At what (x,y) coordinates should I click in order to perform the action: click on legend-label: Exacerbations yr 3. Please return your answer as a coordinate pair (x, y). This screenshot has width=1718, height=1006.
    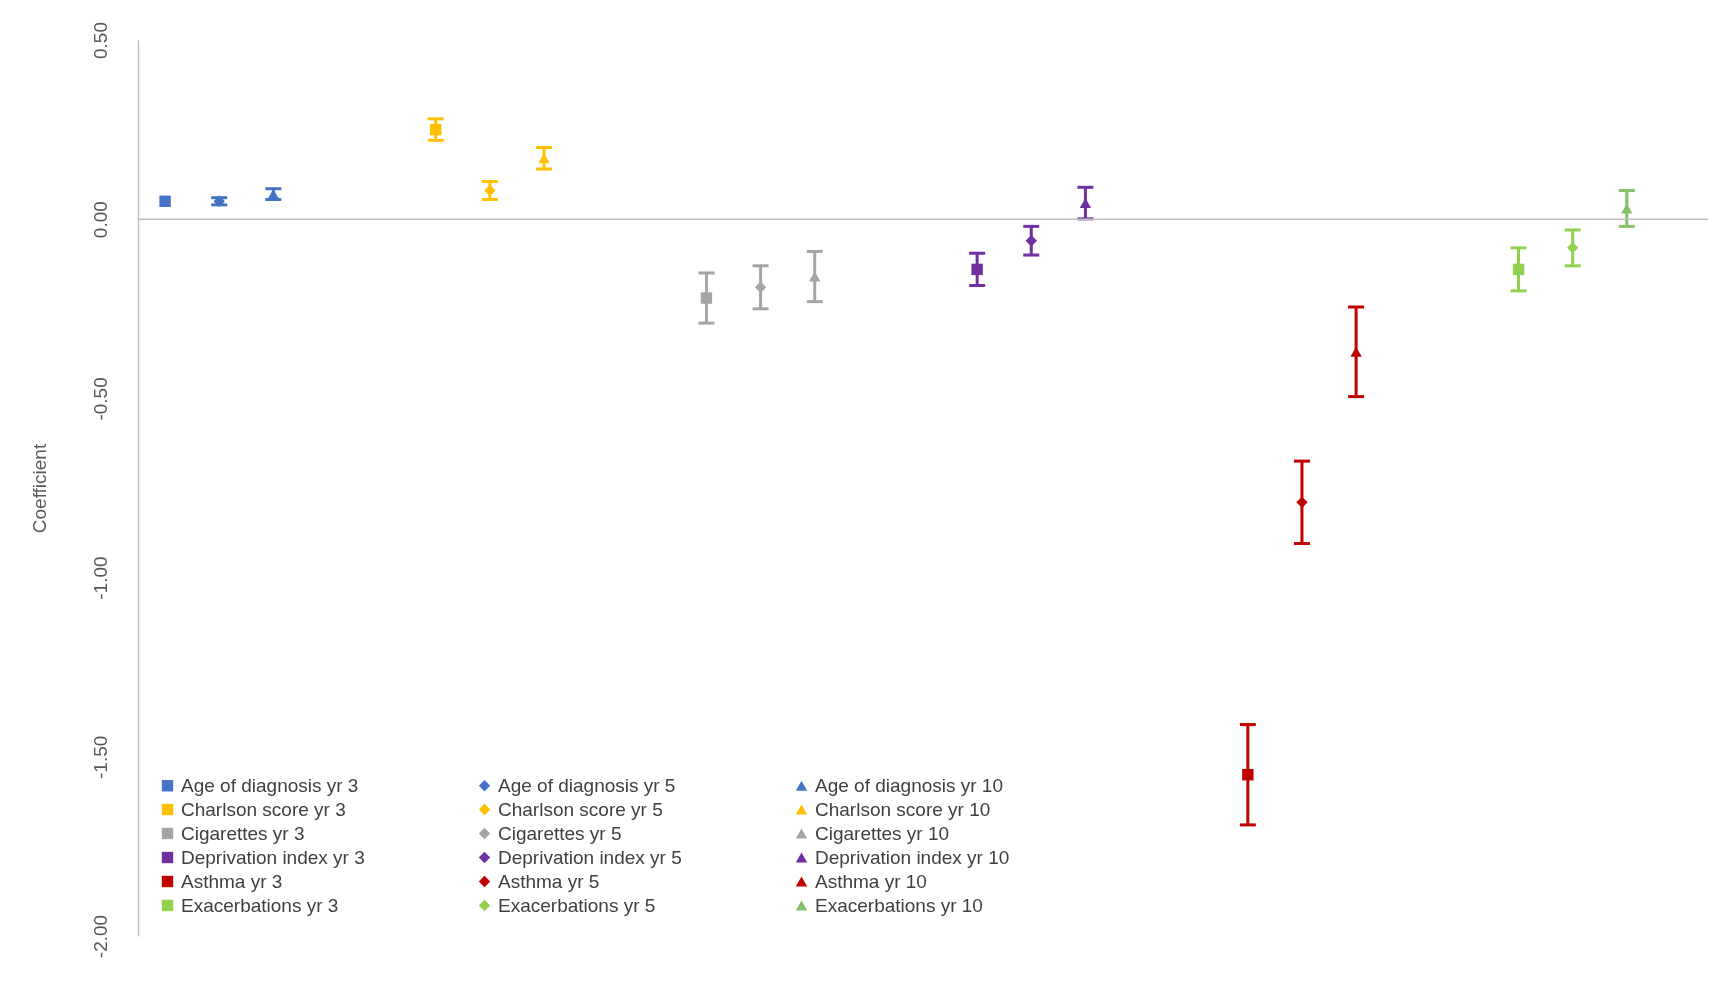
    Looking at the image, I should click on (260, 905).